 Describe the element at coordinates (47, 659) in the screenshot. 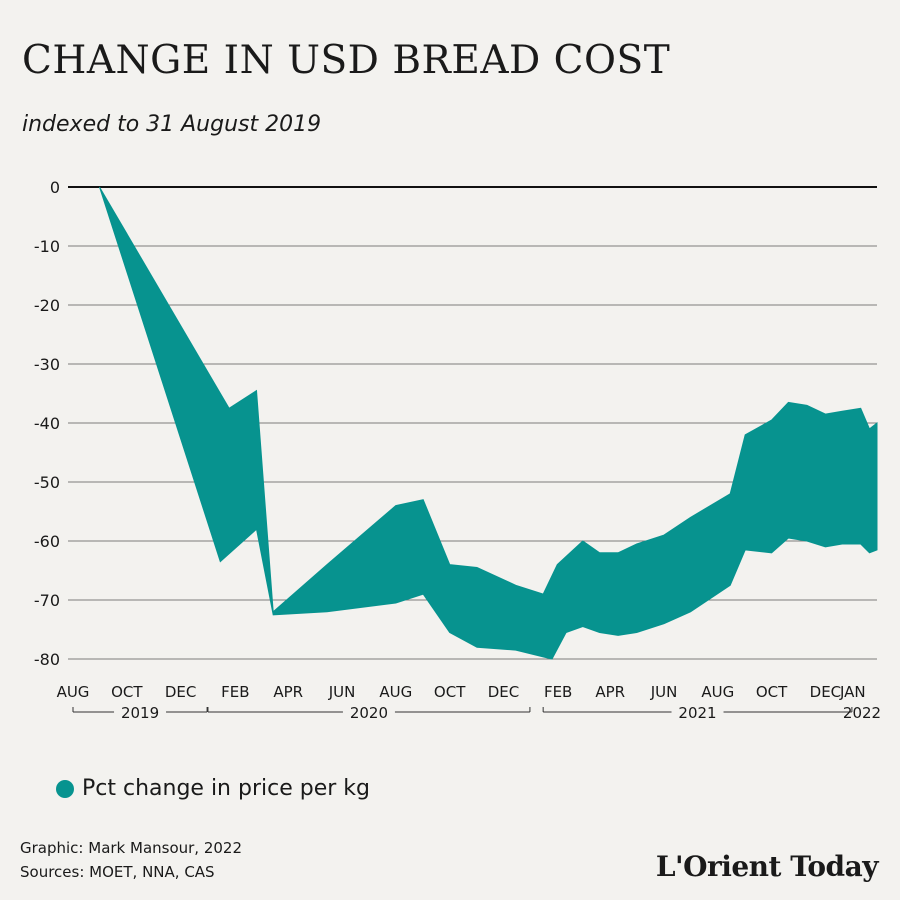

I see `y-tick-label: -80` at that location.